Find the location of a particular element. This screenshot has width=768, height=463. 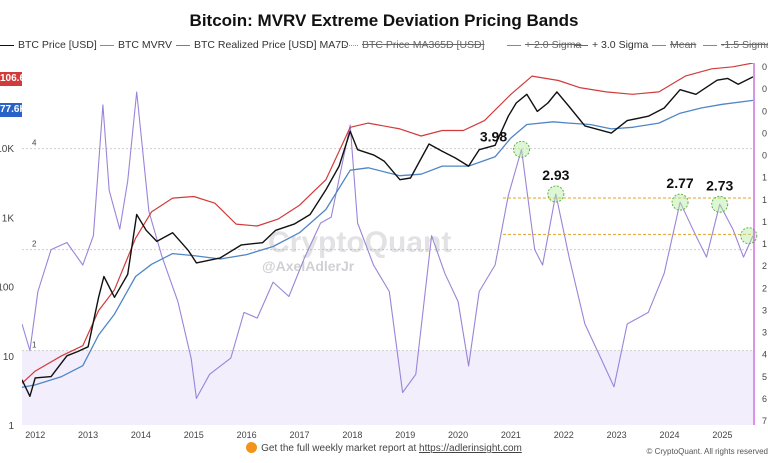

x-tick-2025: 2025 is located at coordinates (722, 435).